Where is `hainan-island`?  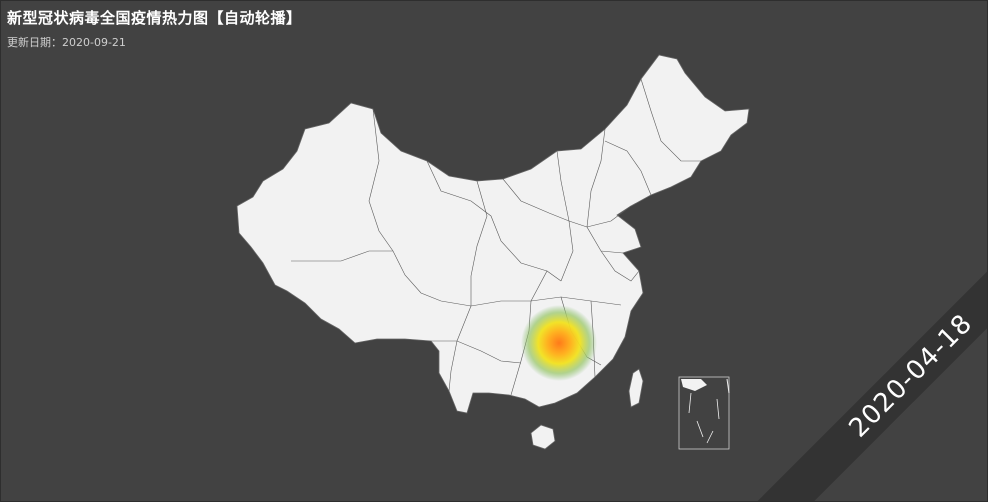 hainan-island is located at coordinates (543, 437).